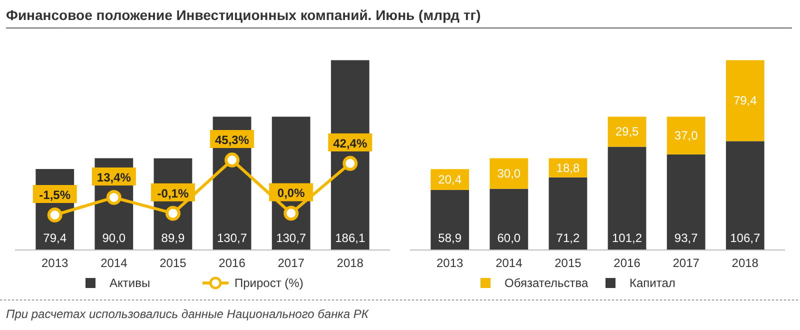 Image resolution: width=800 pixels, height=330 pixels. What do you see at coordinates (188, 314) in the screenshot?
I see `text: При расчетах использовались данные Национального банка РК` at bounding box center [188, 314].